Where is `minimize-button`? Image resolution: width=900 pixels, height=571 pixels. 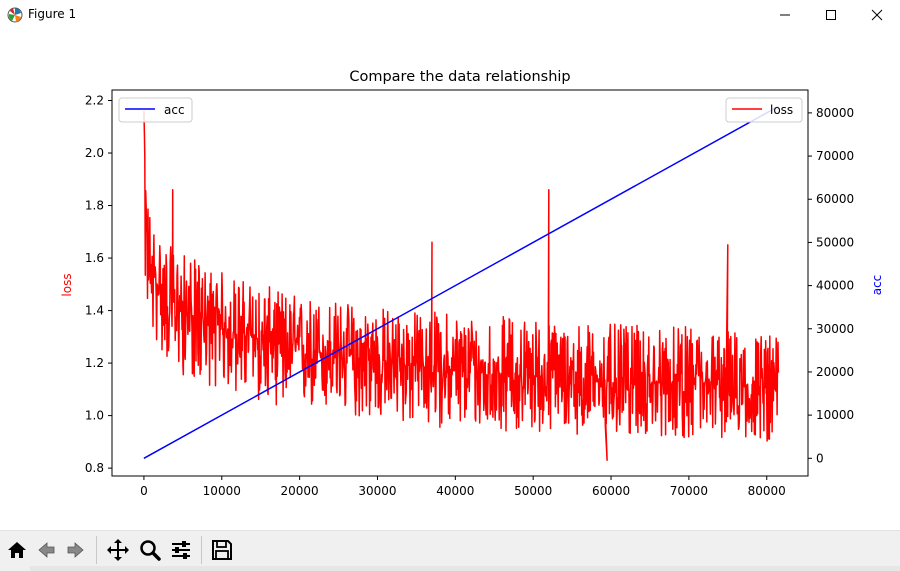 minimize-button is located at coordinates (785, 15).